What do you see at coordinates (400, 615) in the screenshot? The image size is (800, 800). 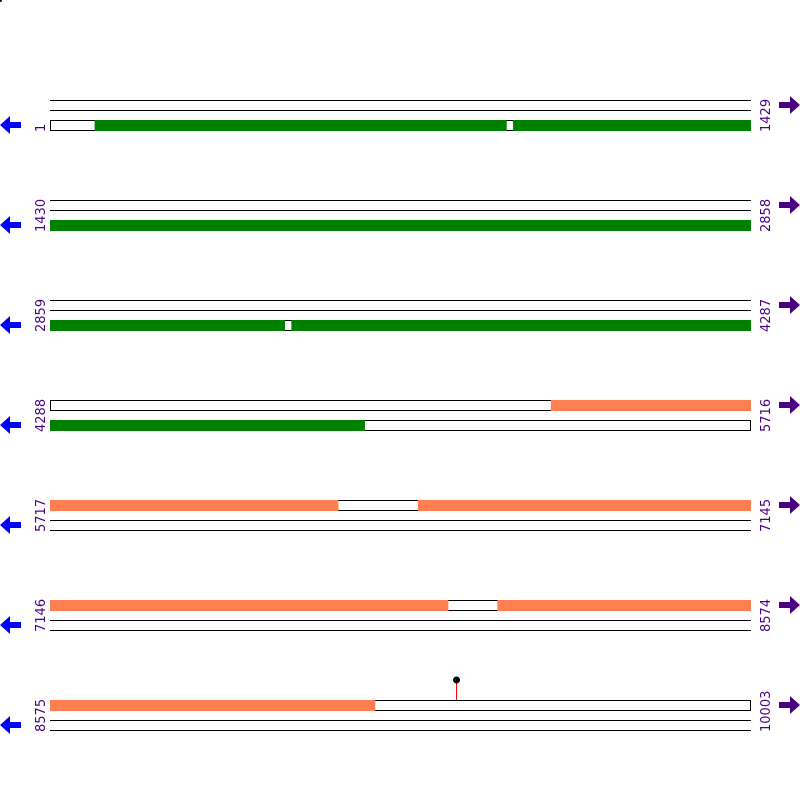 I see `sequence-row: 7146 8574` at bounding box center [400, 615].